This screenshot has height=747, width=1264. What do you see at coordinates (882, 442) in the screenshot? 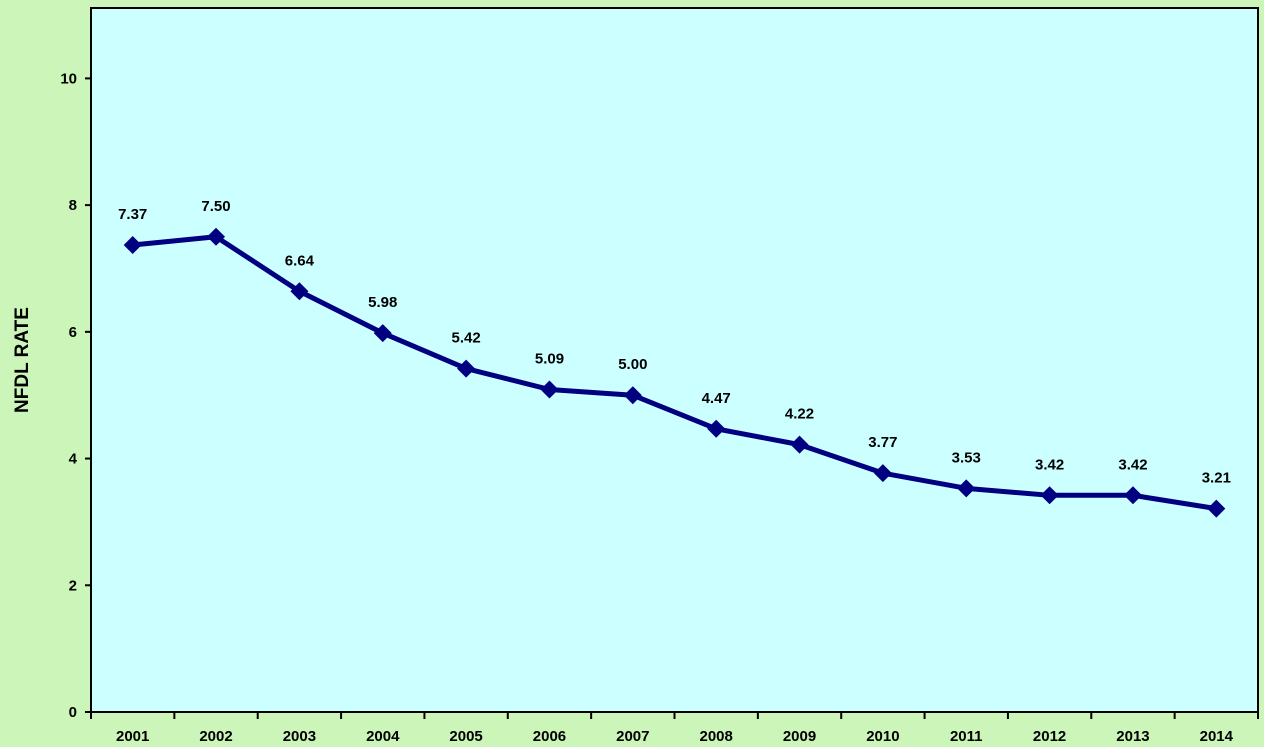
I see `data-label: 3.77` at bounding box center [882, 442].